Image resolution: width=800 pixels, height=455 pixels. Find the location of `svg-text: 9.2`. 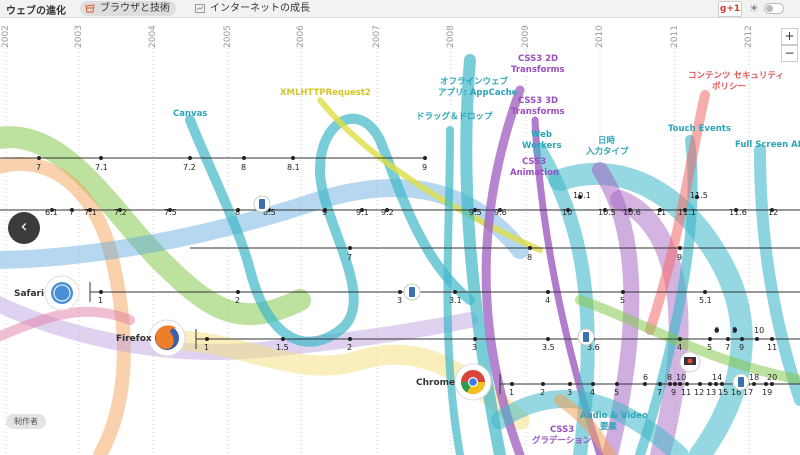

svg-text: 9.2 is located at coordinates (387, 212).